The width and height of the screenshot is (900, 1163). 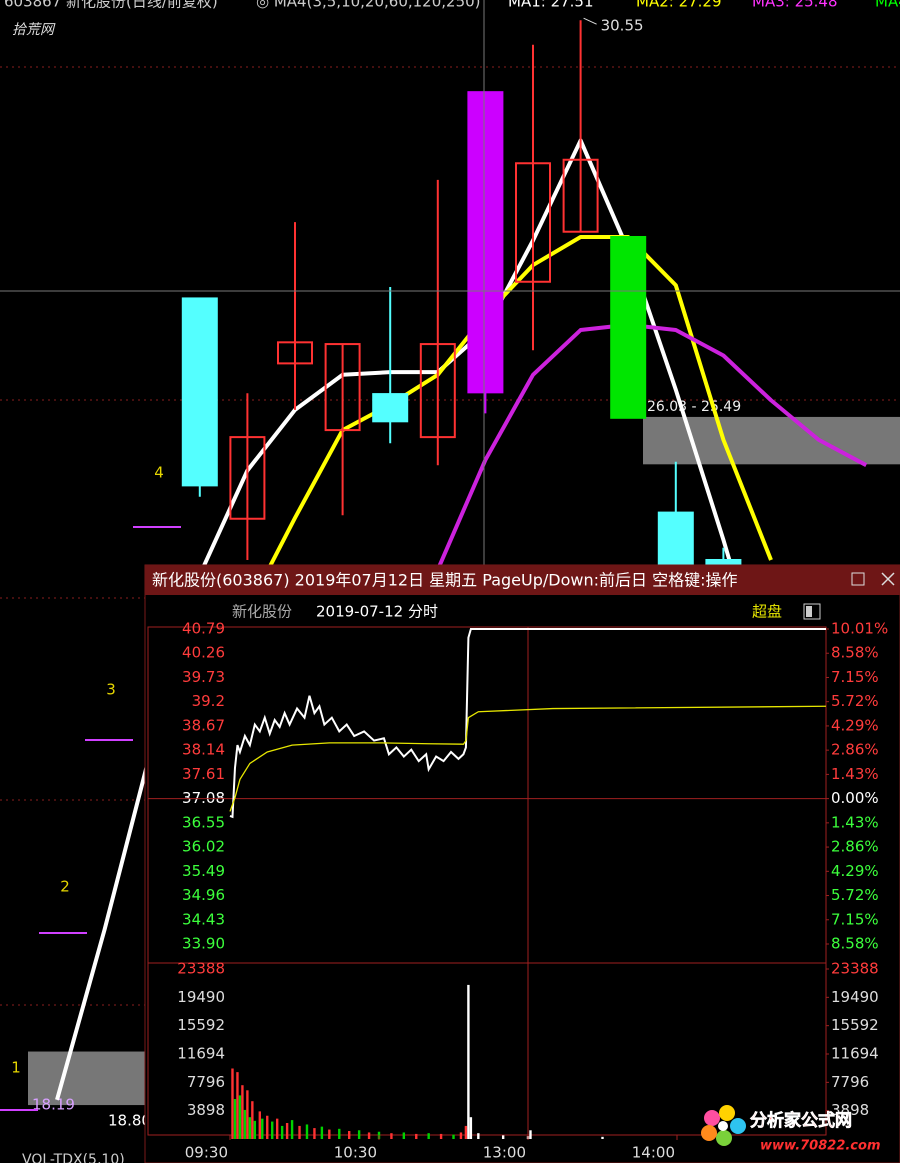 What do you see at coordinates (73, 1157) in the screenshot?
I see `indicator-label: VOL-TDX(5,10)` at bounding box center [73, 1157].